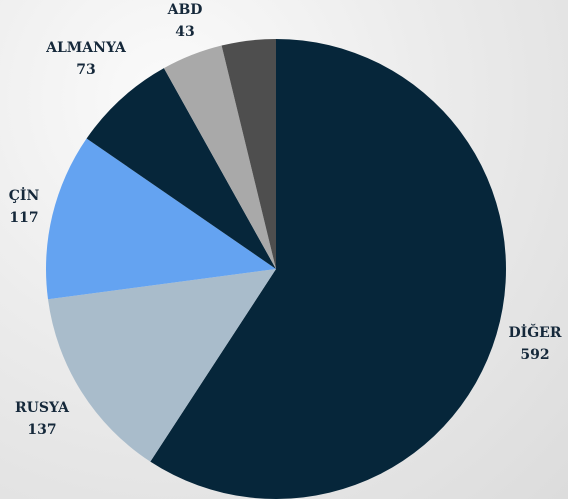 This screenshot has height=499, width=568. I want to click on slice-label: ALMANYA, so click(86, 48).